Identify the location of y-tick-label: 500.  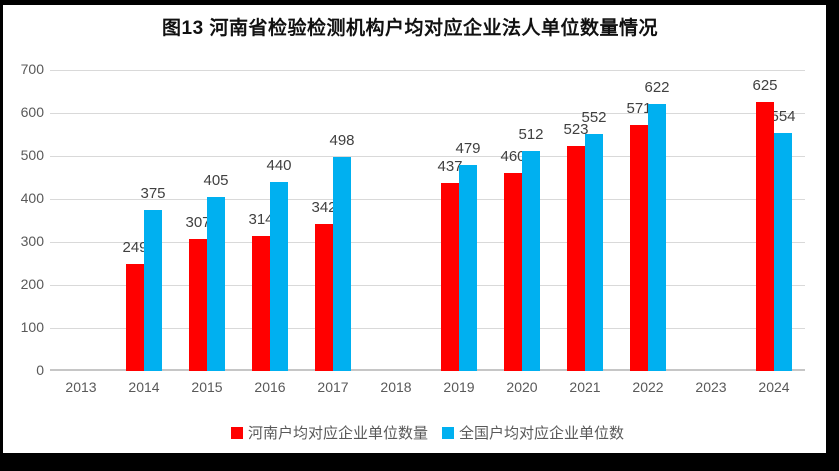
(32, 155).